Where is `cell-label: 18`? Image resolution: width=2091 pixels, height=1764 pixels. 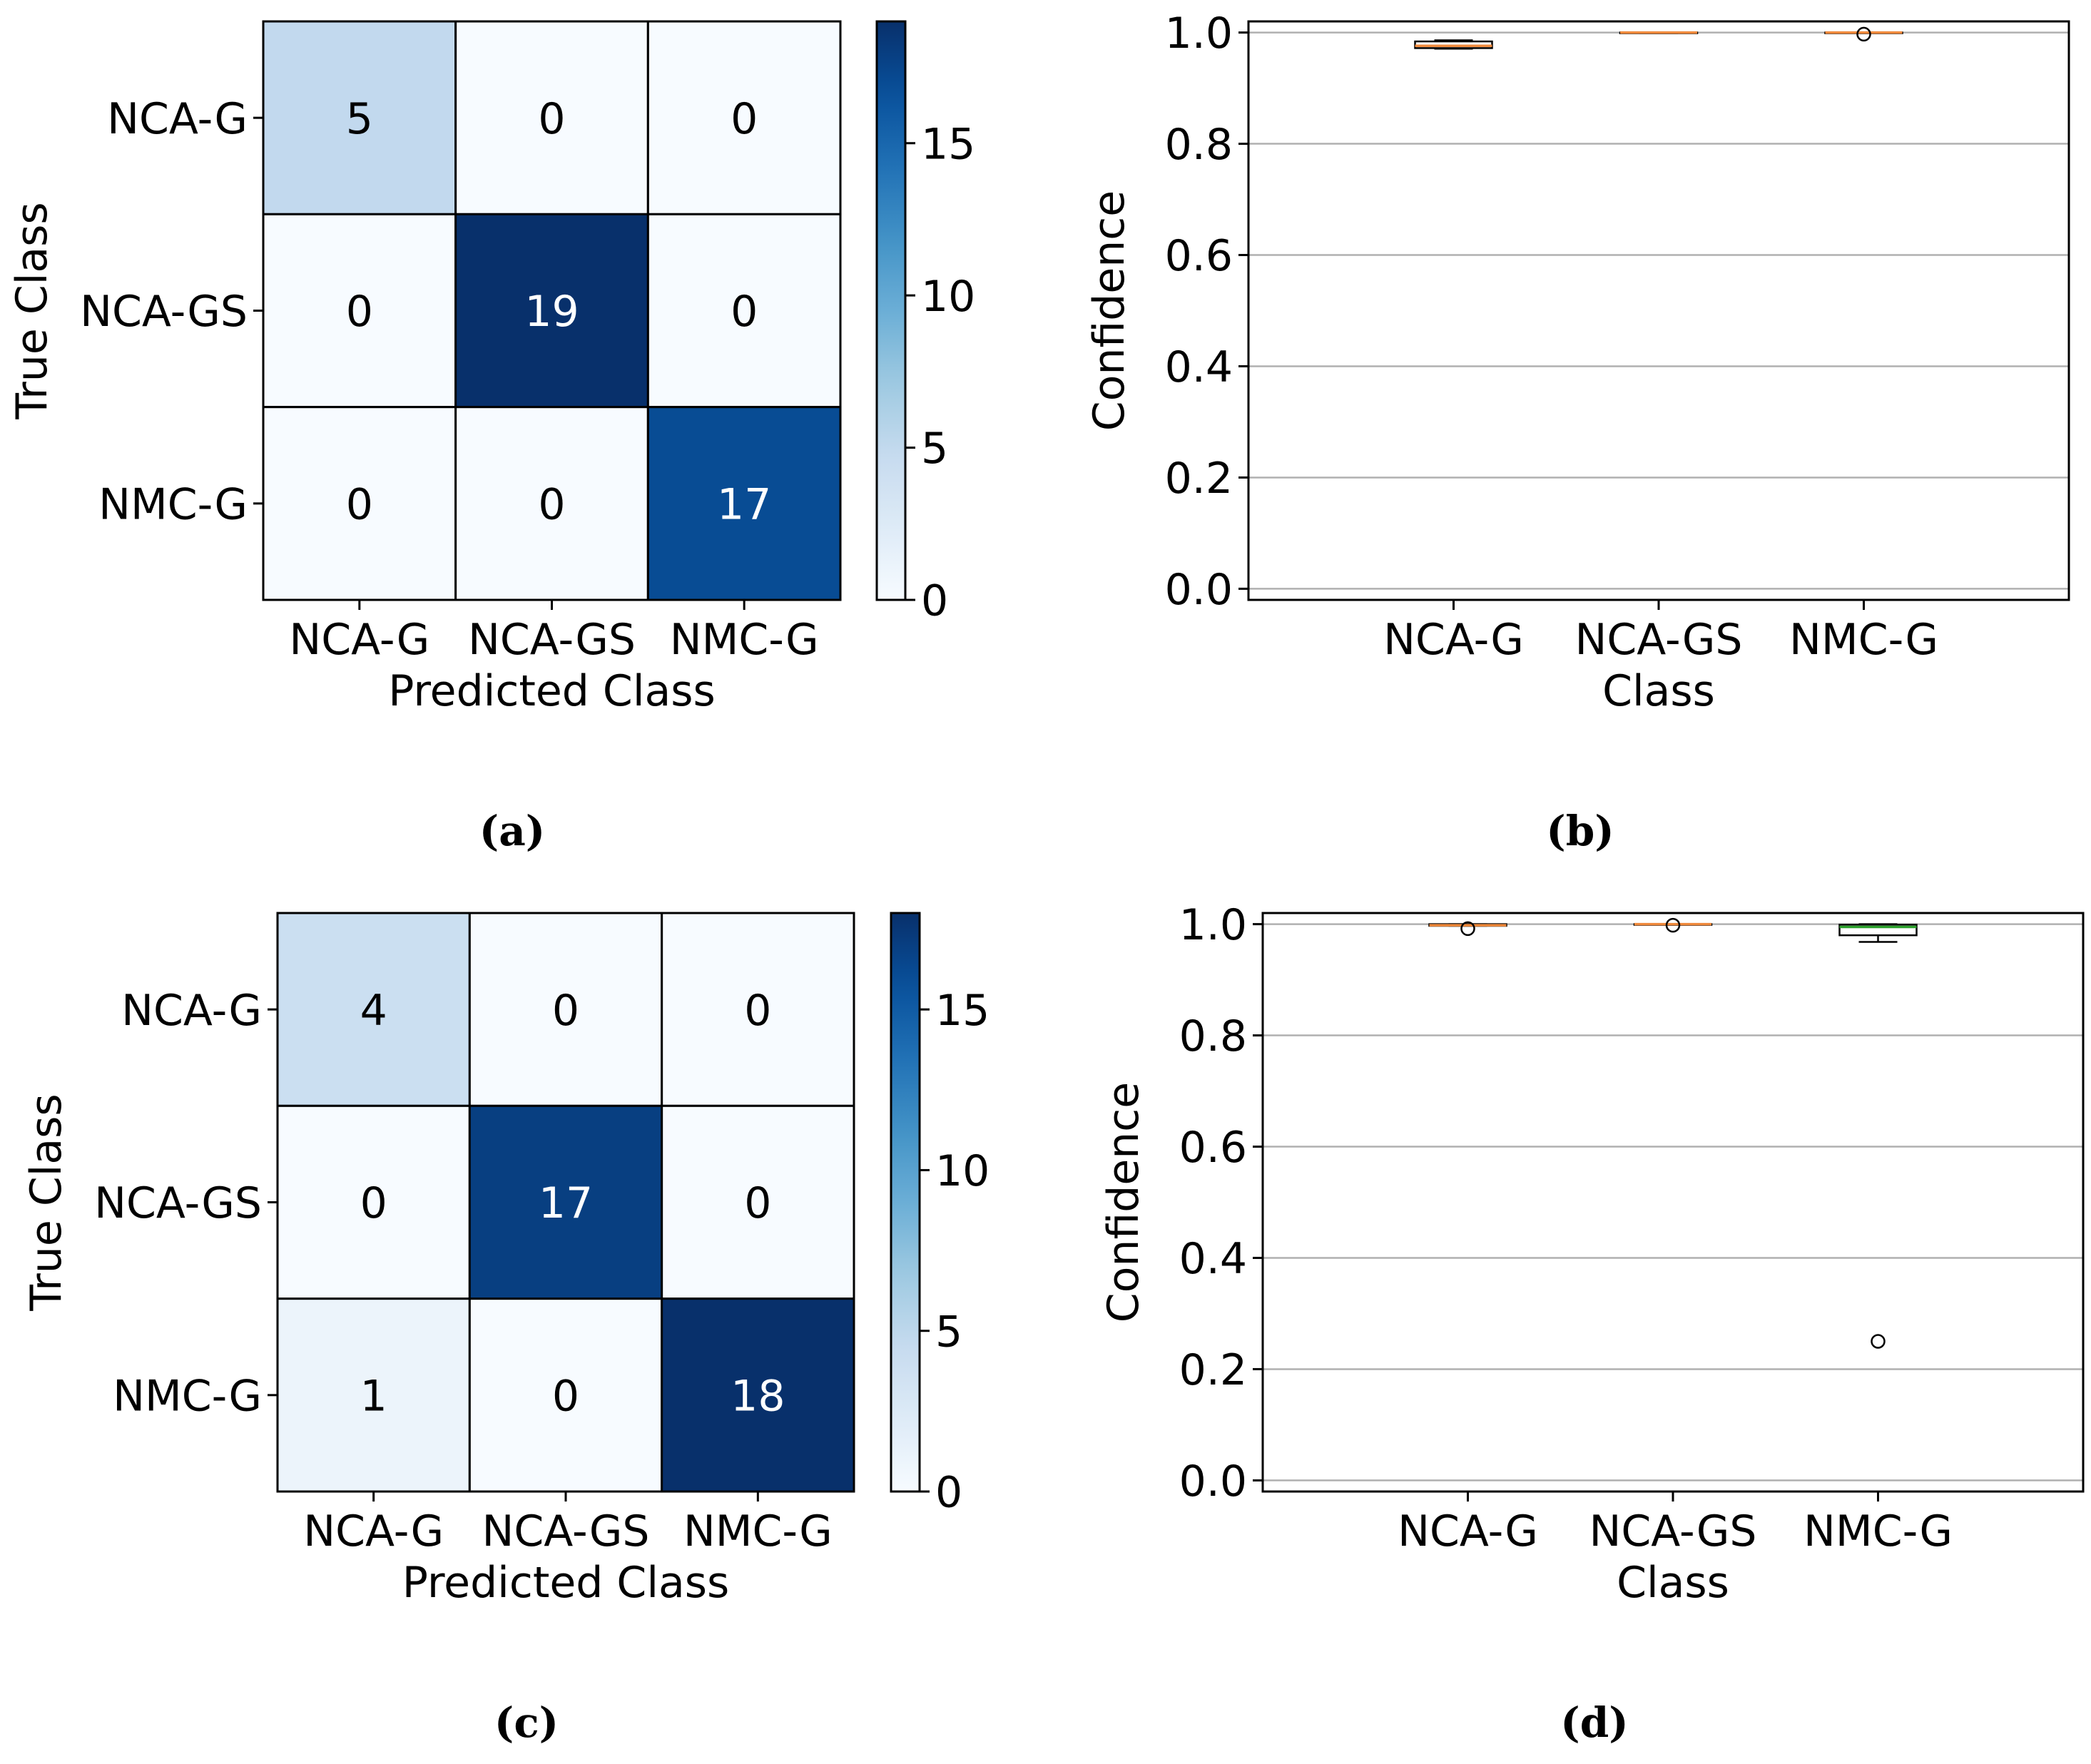 cell-label: 18 is located at coordinates (758, 1396).